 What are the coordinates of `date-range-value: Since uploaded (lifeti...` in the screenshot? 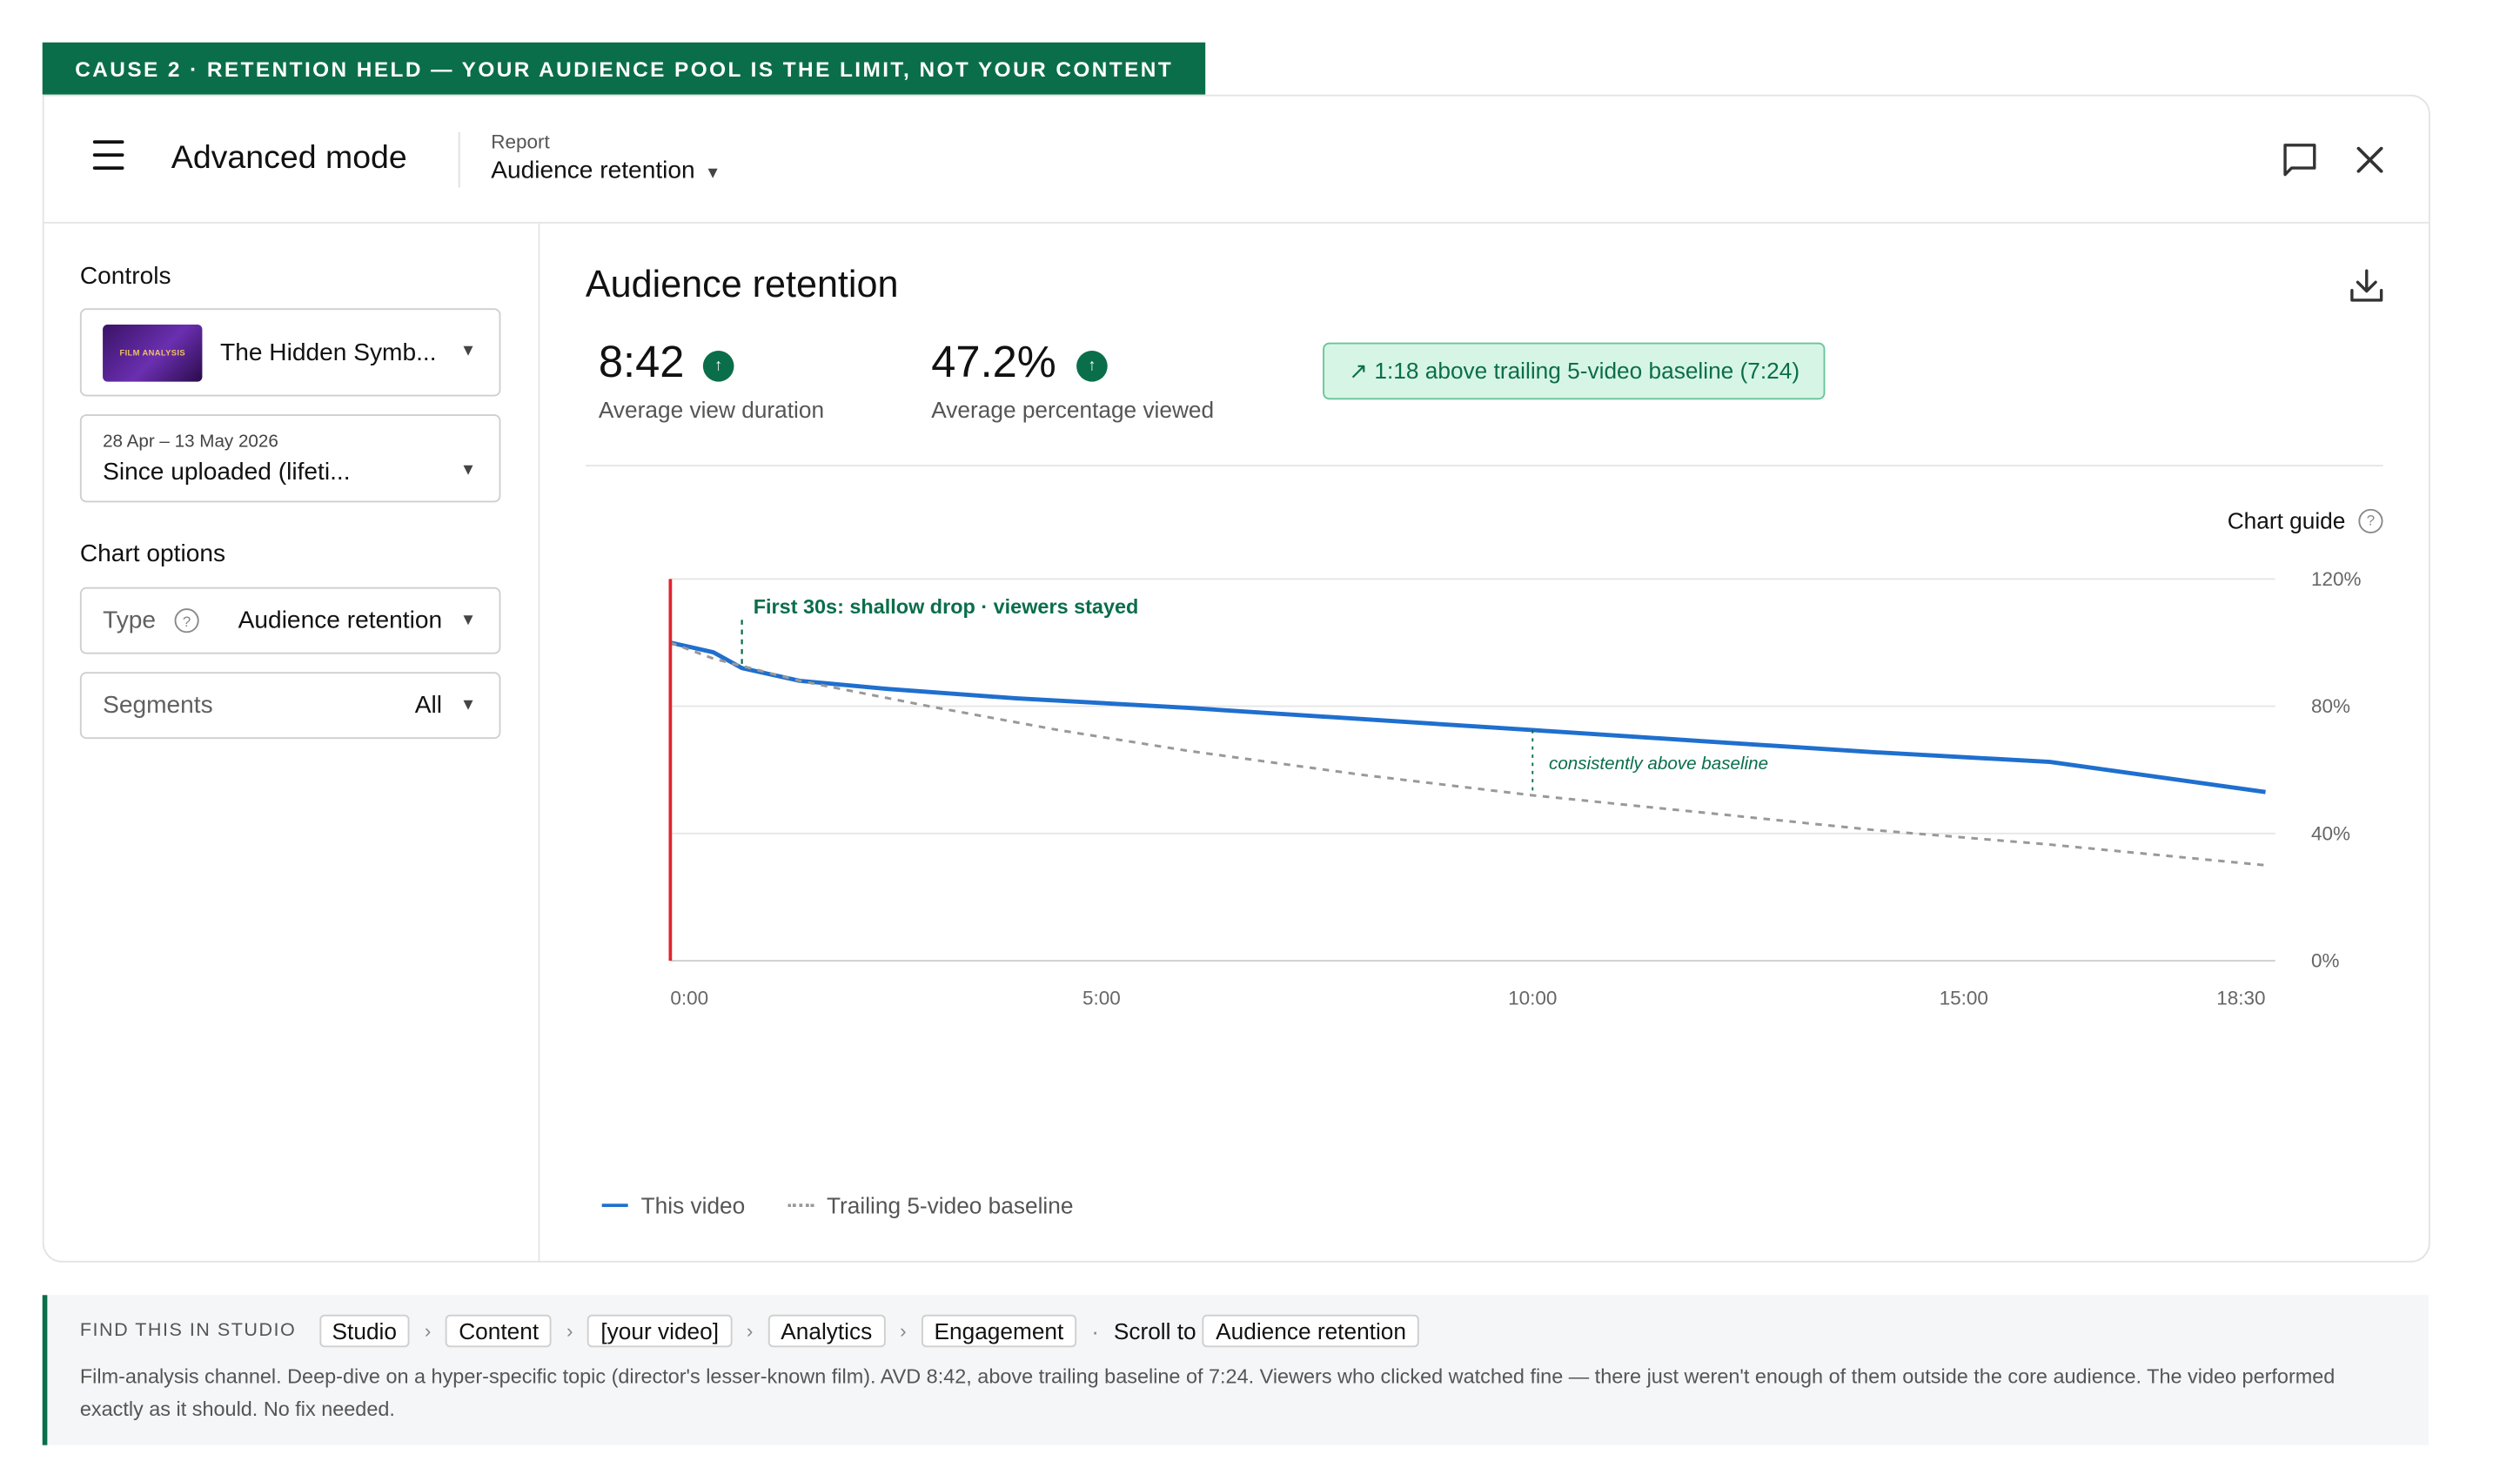 It's located at (227, 472).